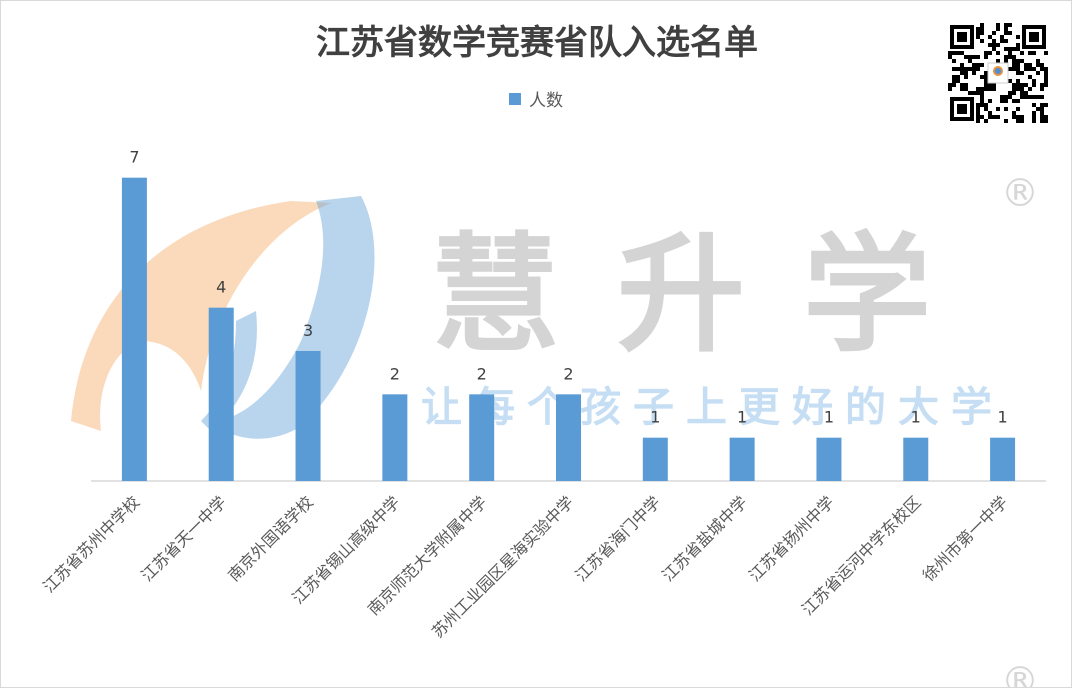  I want to click on data-label: 4, so click(221, 287).